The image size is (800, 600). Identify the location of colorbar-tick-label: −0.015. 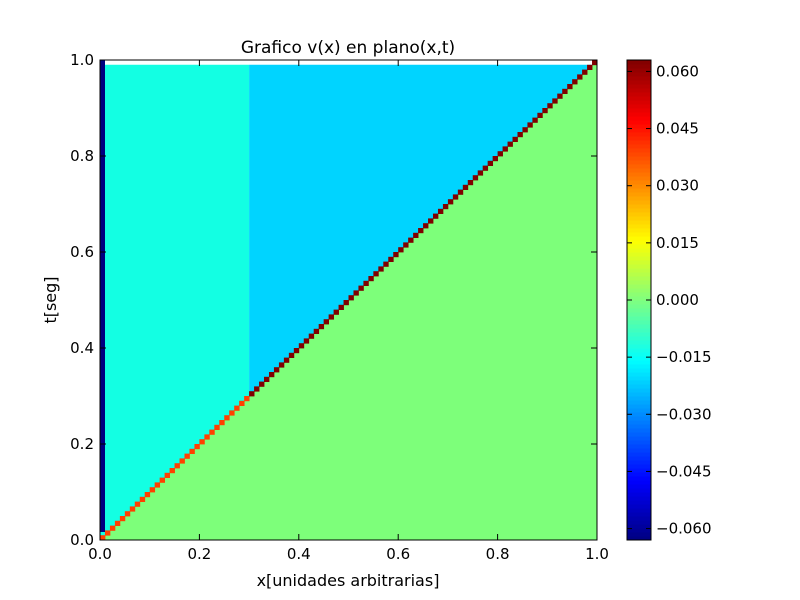
(684, 357).